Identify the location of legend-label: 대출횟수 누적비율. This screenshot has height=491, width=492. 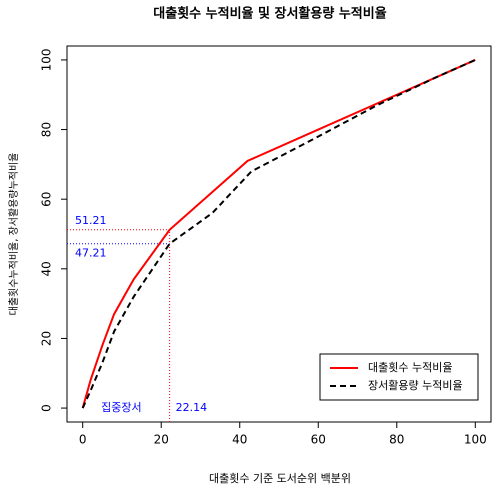
(410, 367).